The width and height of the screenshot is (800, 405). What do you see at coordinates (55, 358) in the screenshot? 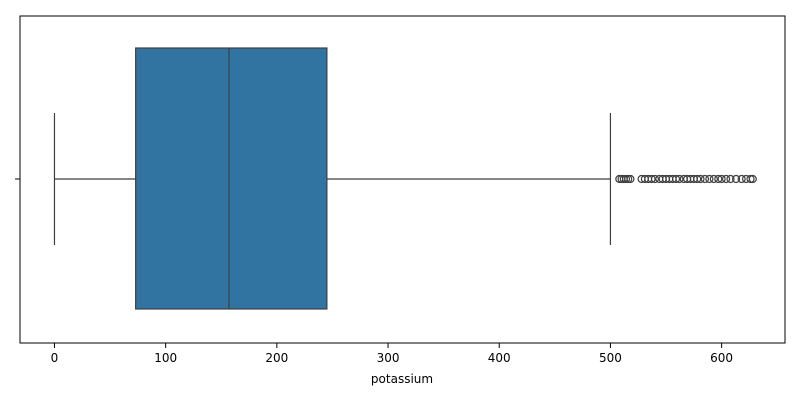
I see `x-tick-label: 0` at bounding box center [55, 358].